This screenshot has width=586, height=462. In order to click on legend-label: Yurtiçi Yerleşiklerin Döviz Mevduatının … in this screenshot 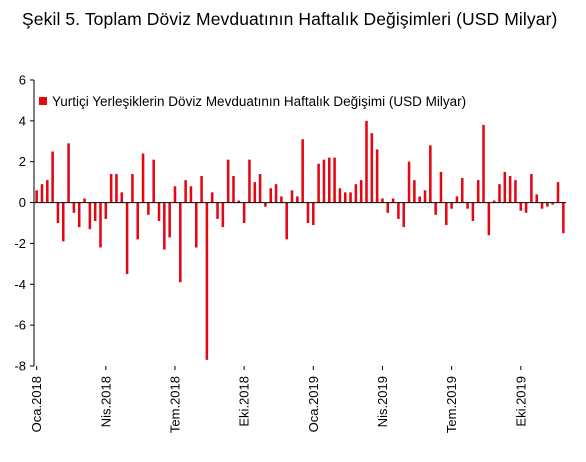, I will do `click(259, 101)`.